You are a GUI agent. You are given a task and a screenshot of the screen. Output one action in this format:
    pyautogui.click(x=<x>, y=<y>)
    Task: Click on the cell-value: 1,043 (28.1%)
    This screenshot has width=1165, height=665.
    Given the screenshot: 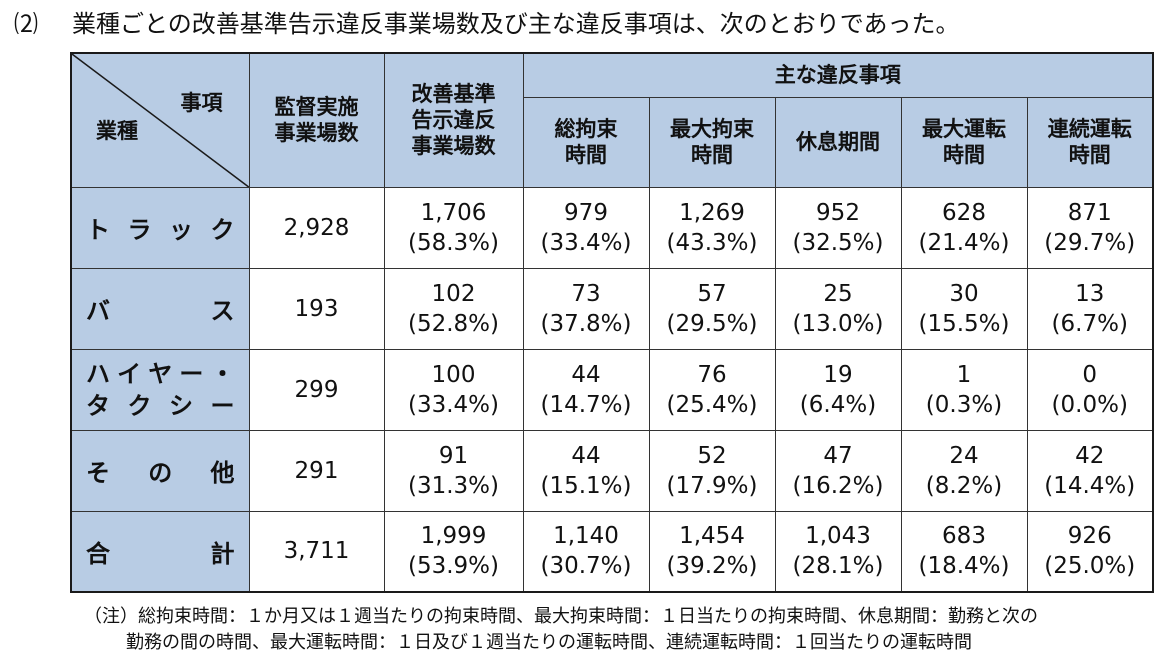 What is the action you would take?
    pyautogui.click(x=838, y=551)
    